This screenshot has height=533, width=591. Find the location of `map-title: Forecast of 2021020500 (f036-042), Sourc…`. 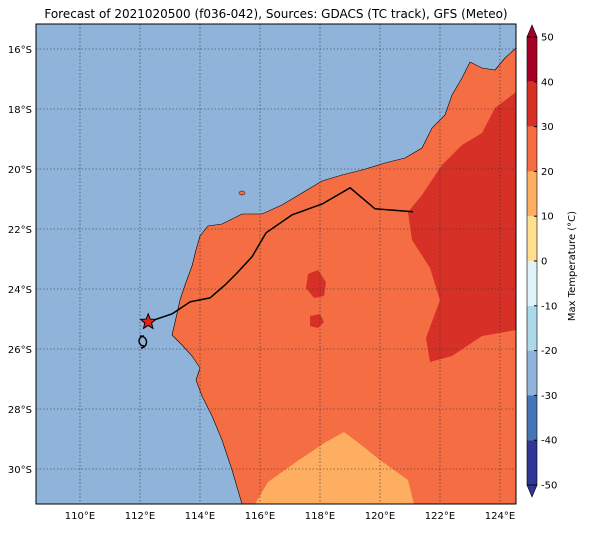

map-title: Forecast of 2021020500 (f036-042), Sourc… is located at coordinates (275, 14).